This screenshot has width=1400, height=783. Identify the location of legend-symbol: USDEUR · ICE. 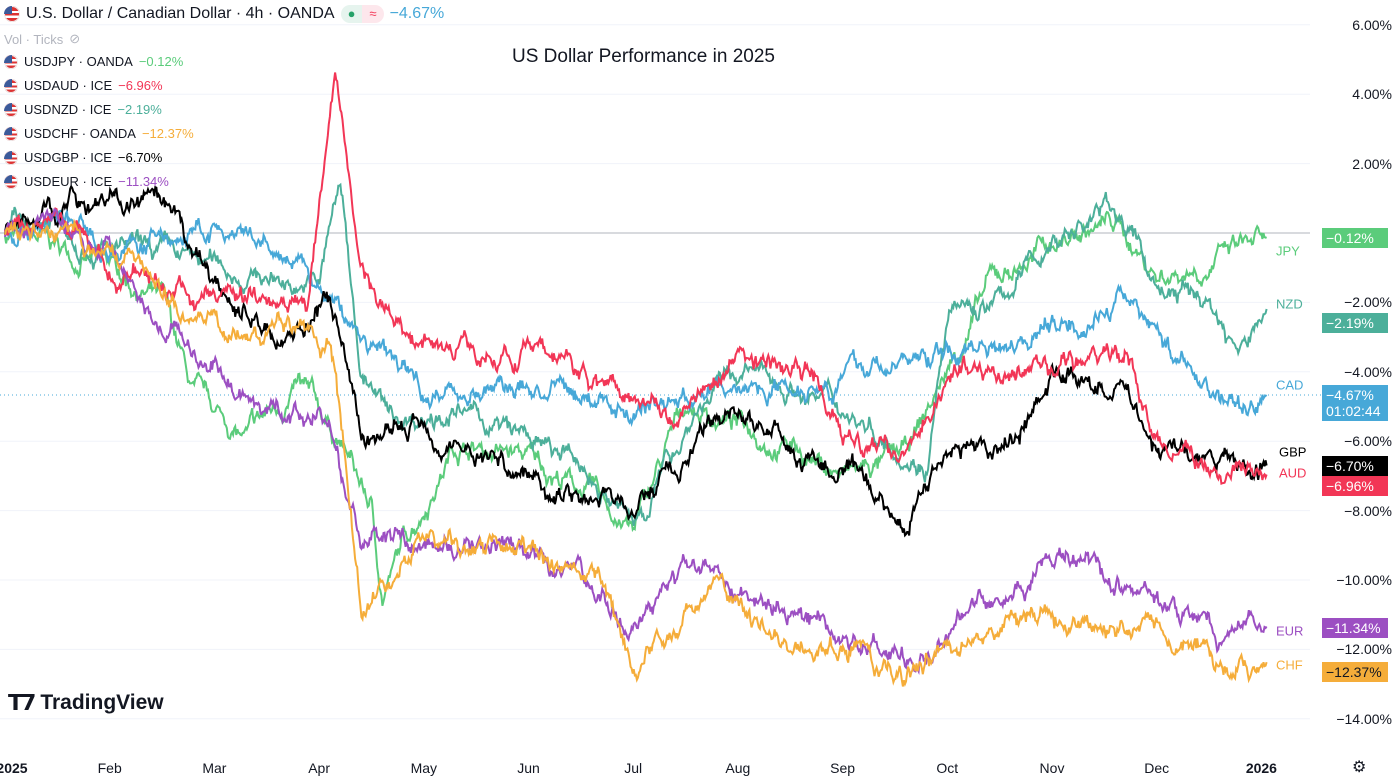
(68, 181).